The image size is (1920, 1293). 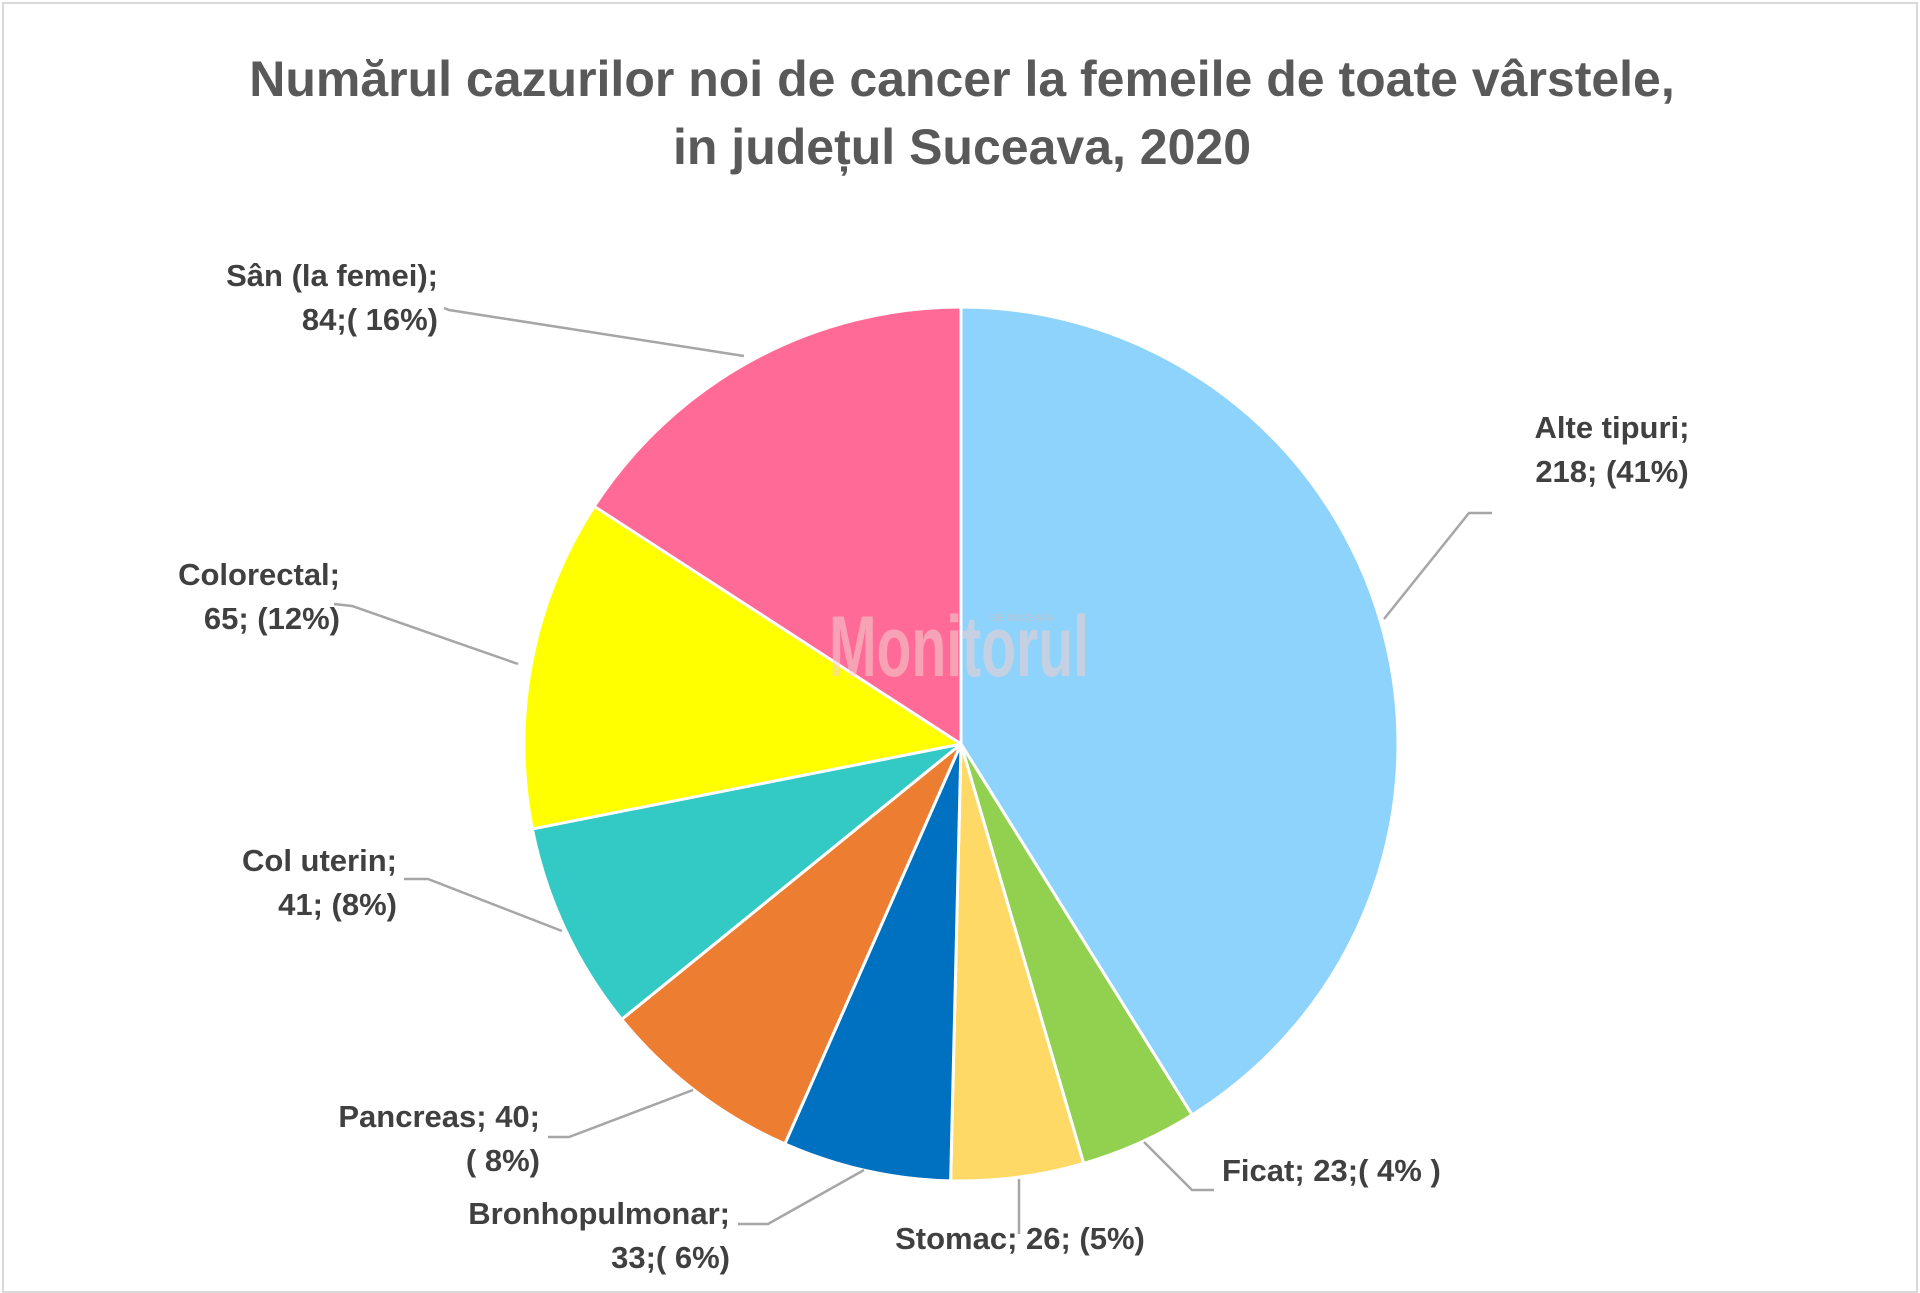 What do you see at coordinates (742, 667) in the screenshot?
I see `pie-slice-colorectal` at bounding box center [742, 667].